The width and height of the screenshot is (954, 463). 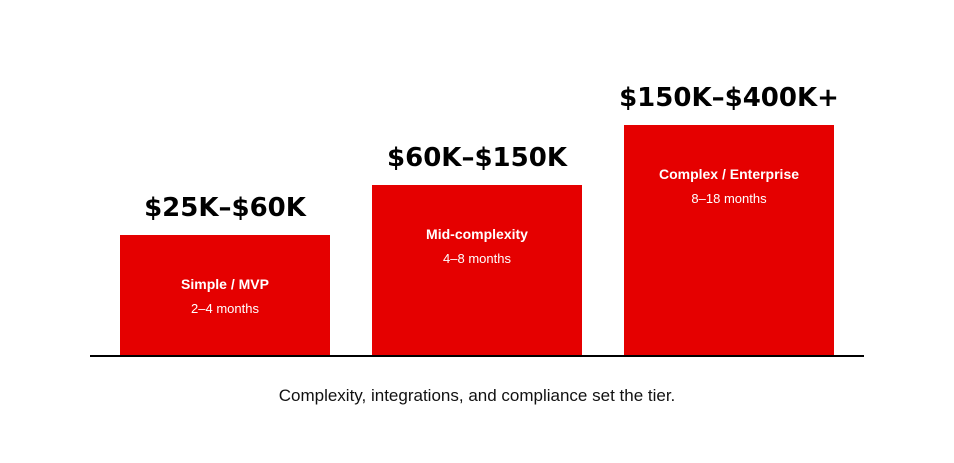 What do you see at coordinates (477, 234) in the screenshot?
I see `bar-tier-name: Mid-complexity` at bounding box center [477, 234].